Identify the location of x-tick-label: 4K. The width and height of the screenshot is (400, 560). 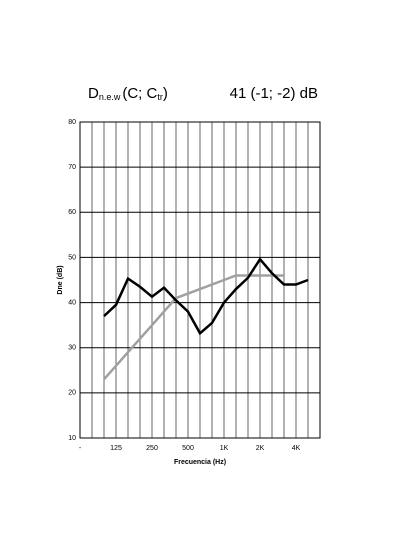
(296, 448).